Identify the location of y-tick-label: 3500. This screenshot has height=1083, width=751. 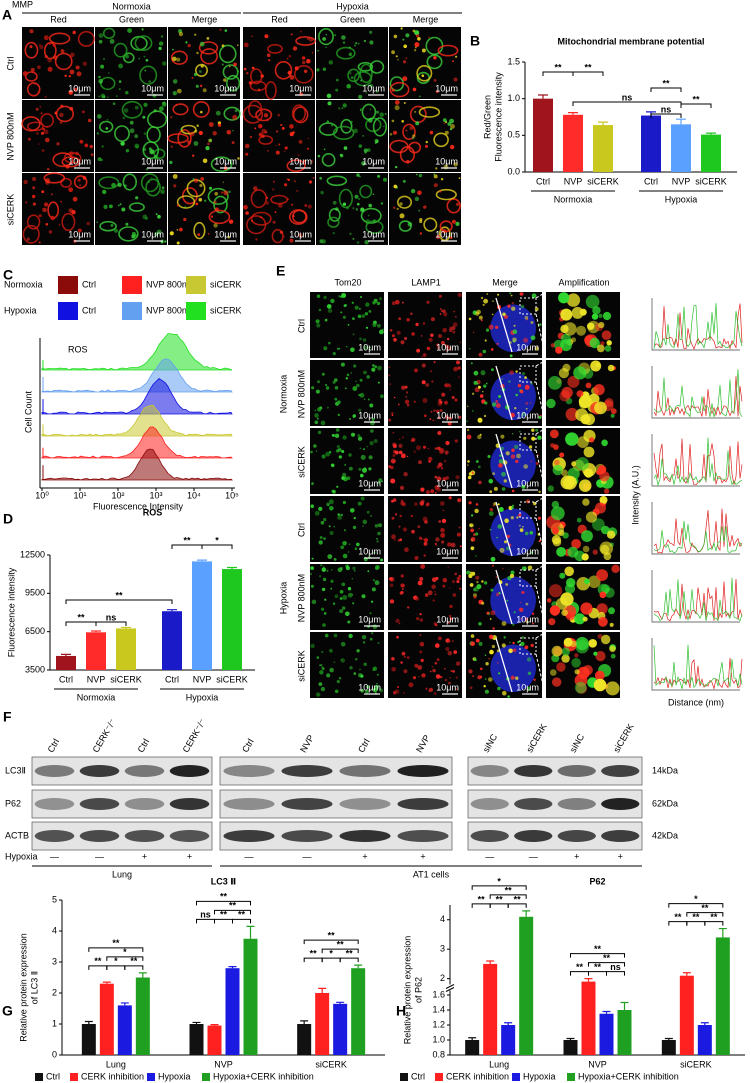
(35, 669).